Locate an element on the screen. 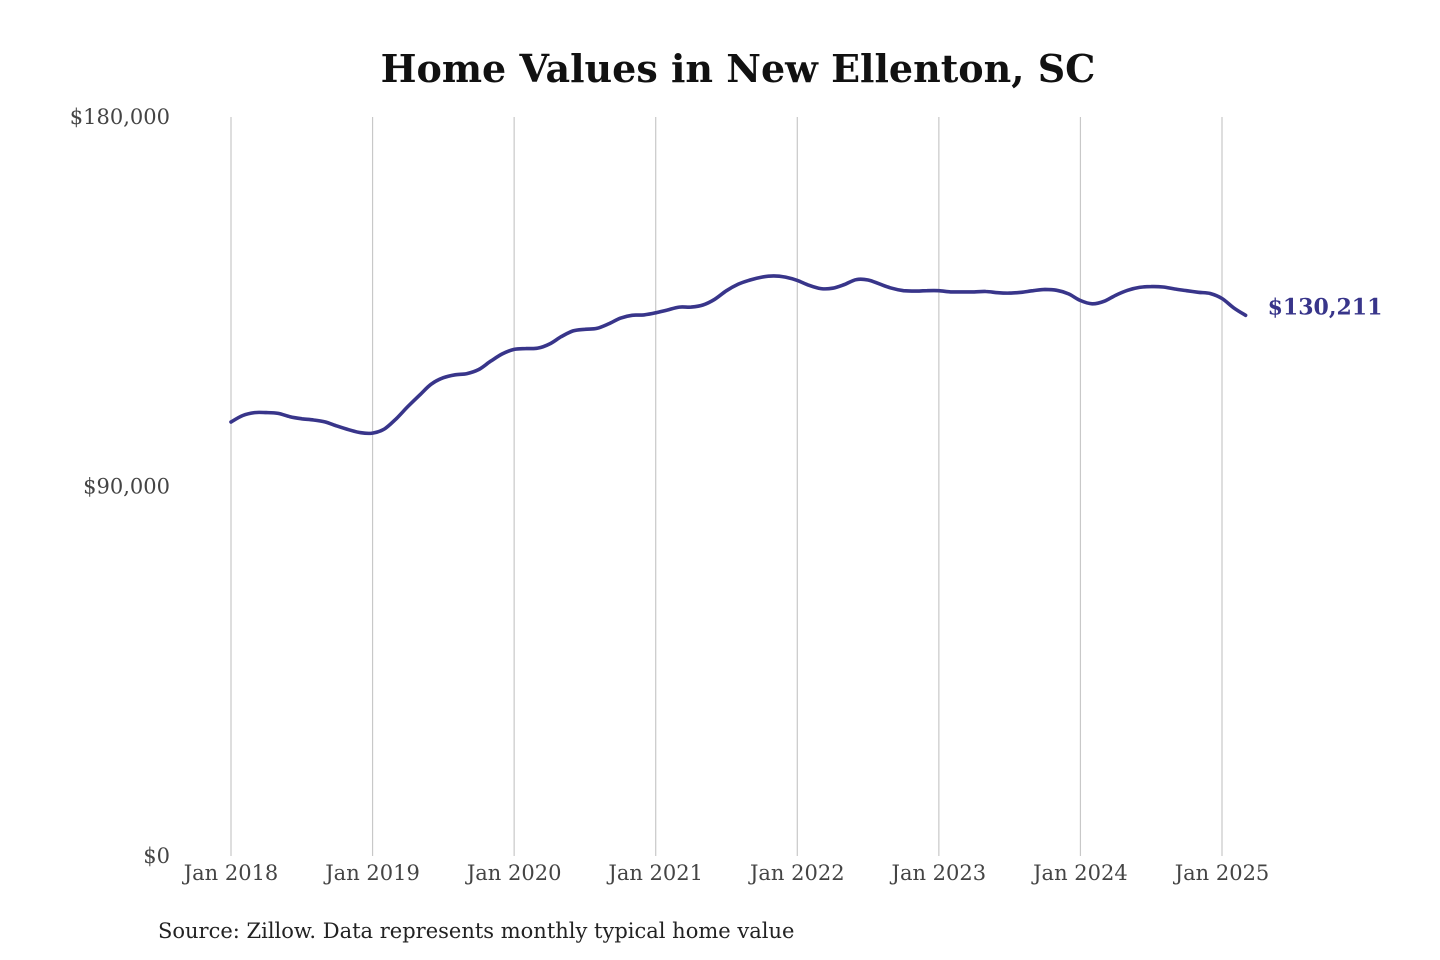  latest-value-label: $130,211 is located at coordinates (1325, 307).